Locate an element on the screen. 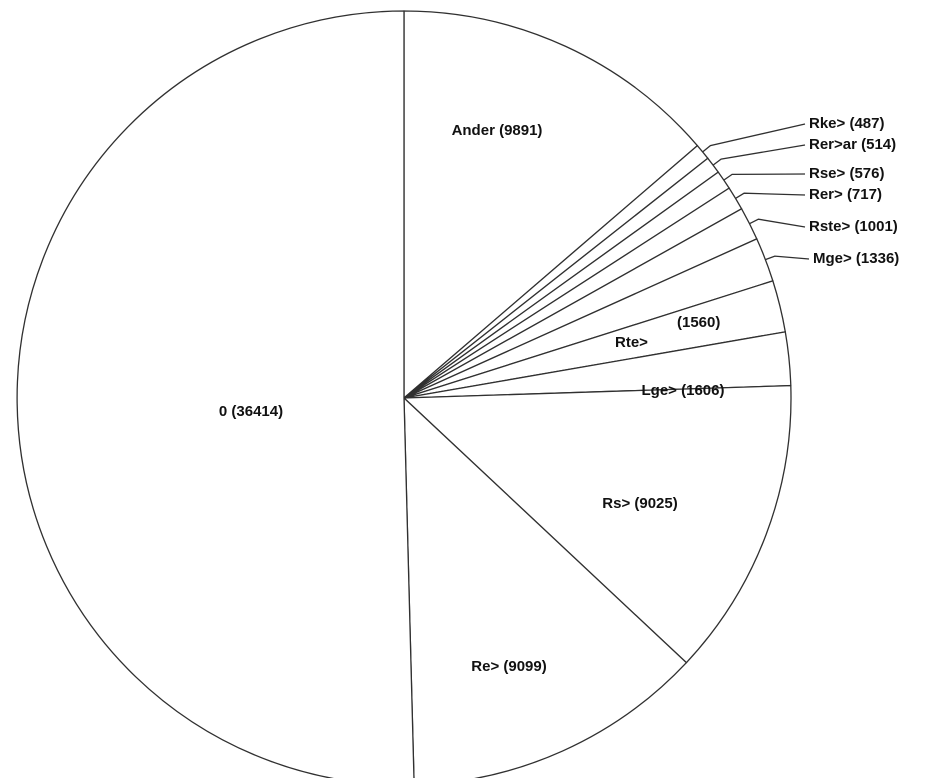 Image resolution: width=944 pixels, height=778 pixels. leader-rer is located at coordinates (770, 195).